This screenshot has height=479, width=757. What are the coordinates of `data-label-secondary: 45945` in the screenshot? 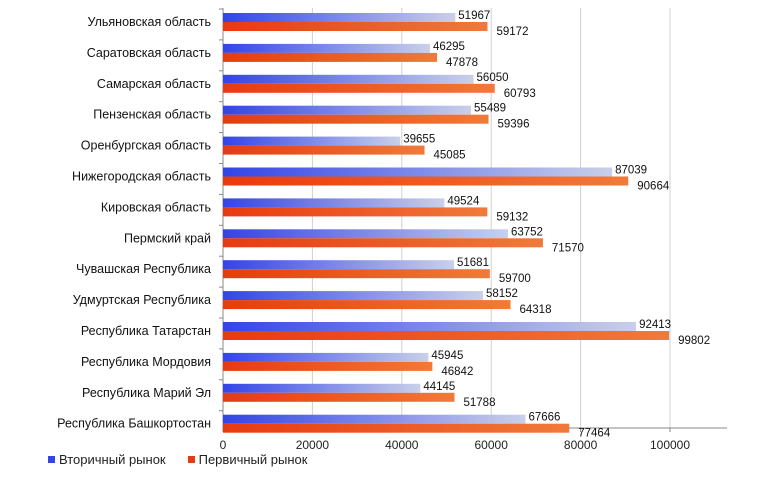 It's located at (447, 356).